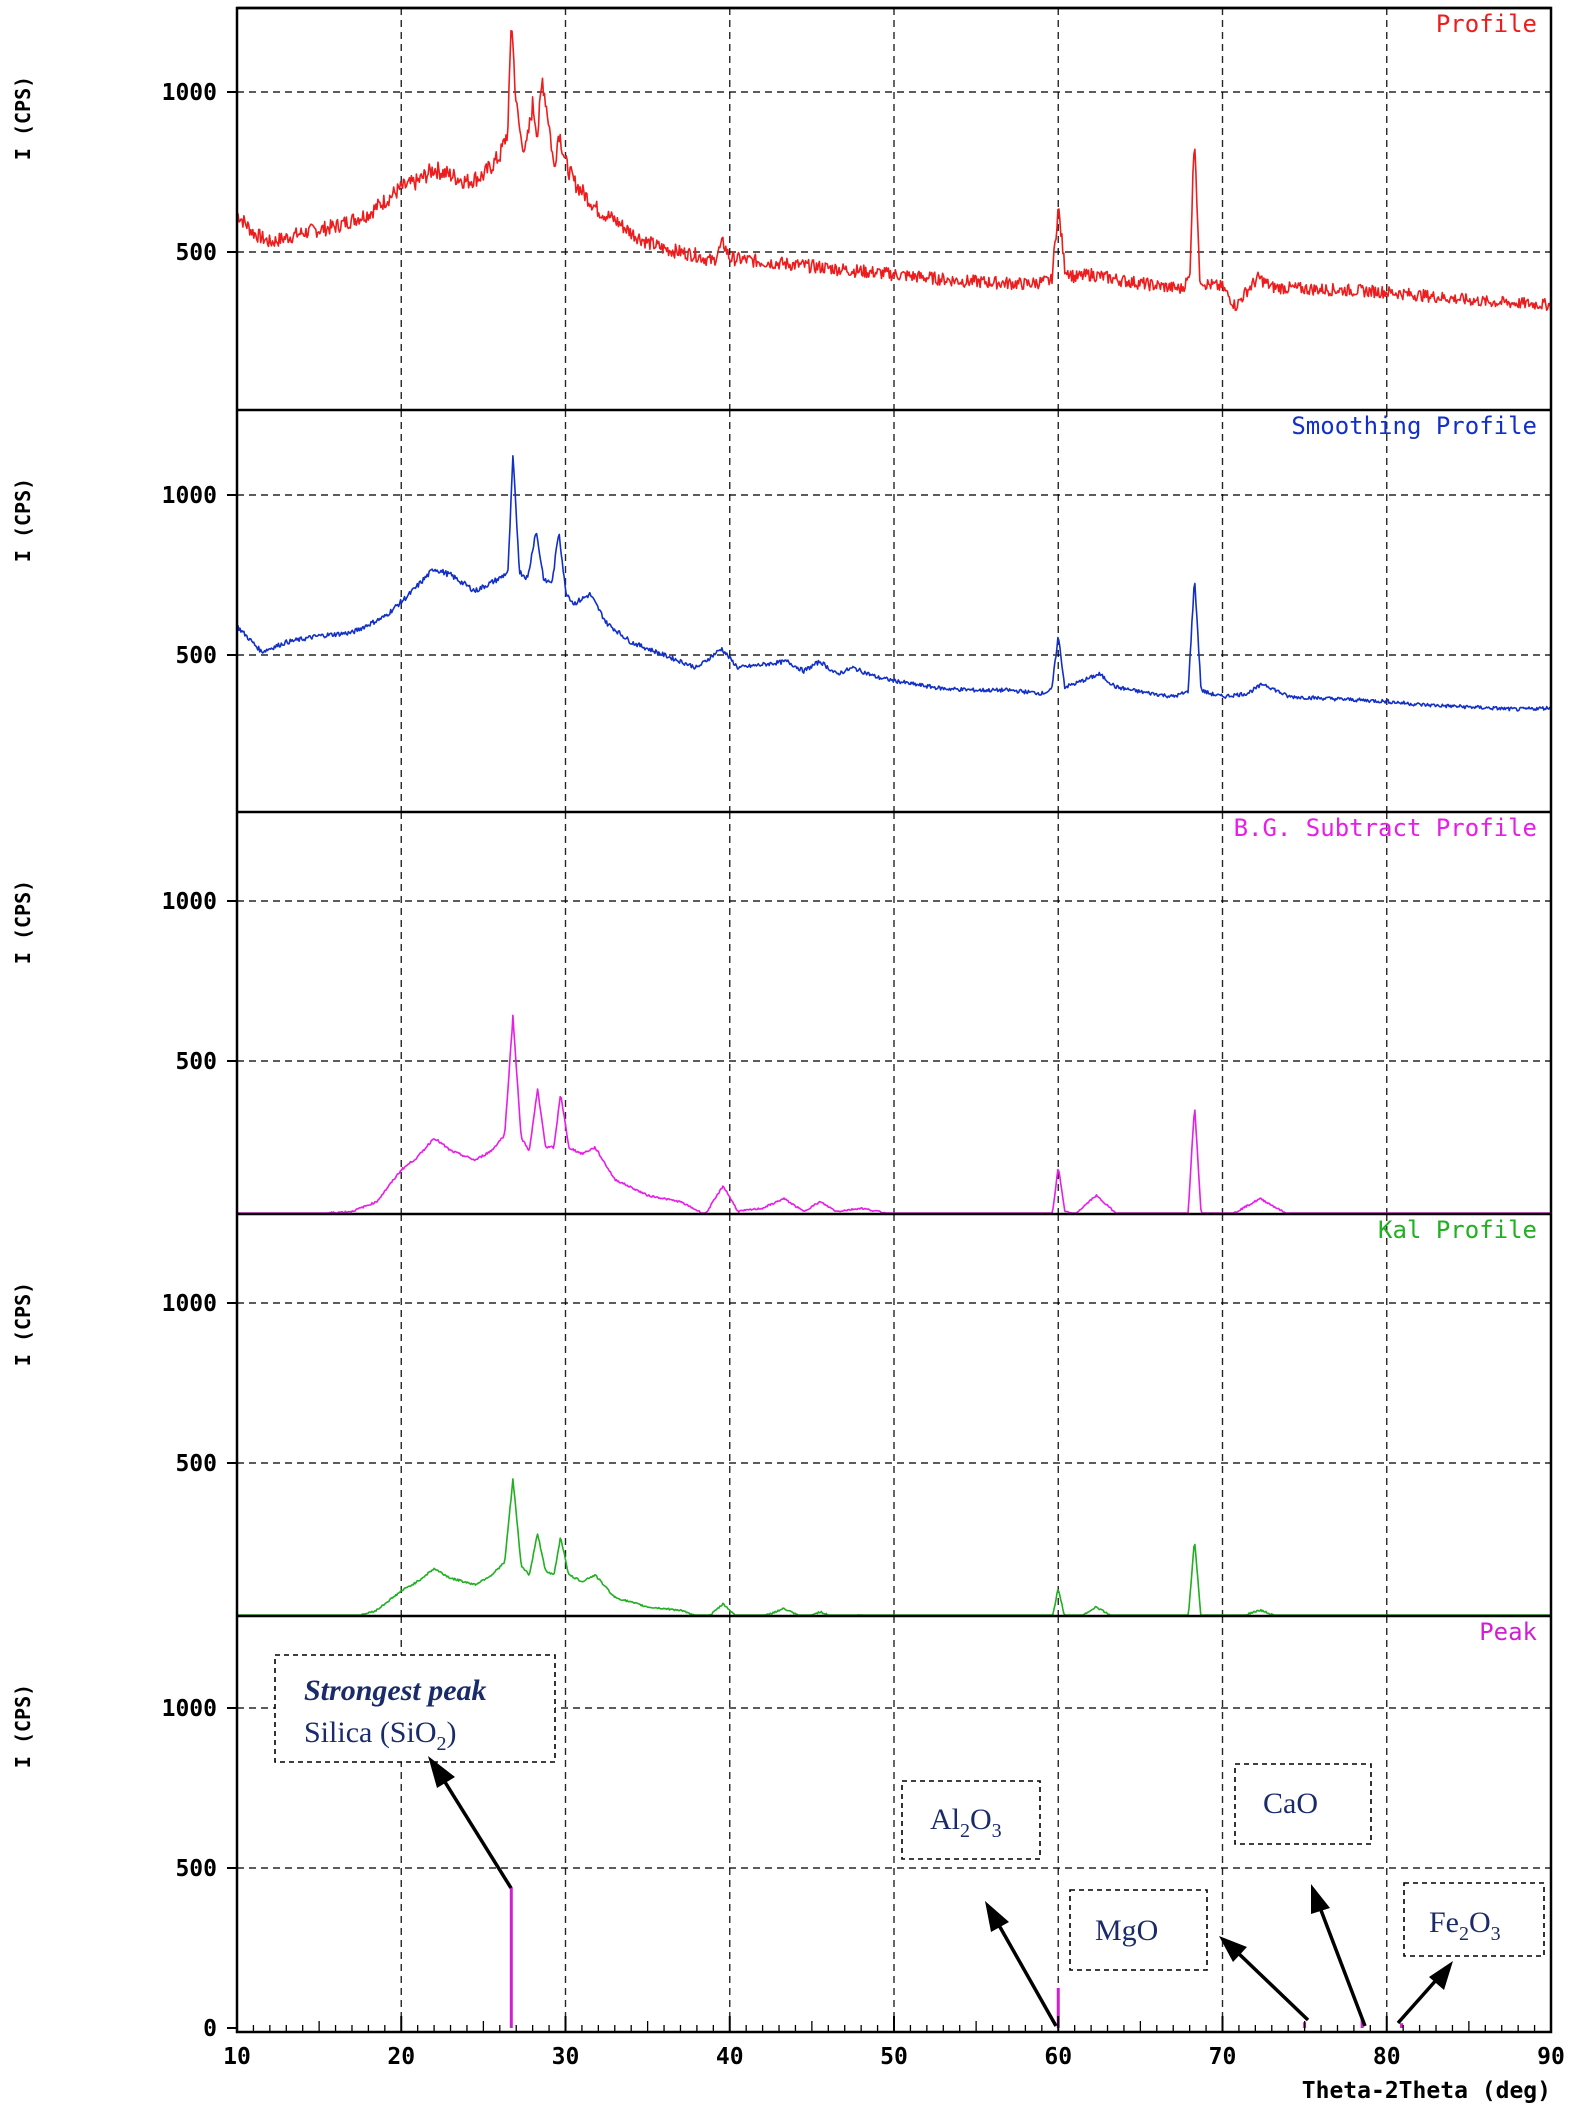 The height and width of the screenshot is (2127, 1575). I want to click on legend-entry: B.G. Subtract Profile, so click(1385, 828).